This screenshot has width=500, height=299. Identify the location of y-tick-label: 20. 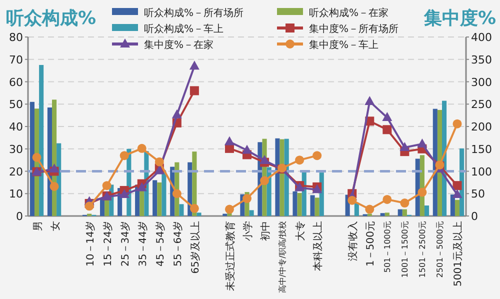
(16, 171).